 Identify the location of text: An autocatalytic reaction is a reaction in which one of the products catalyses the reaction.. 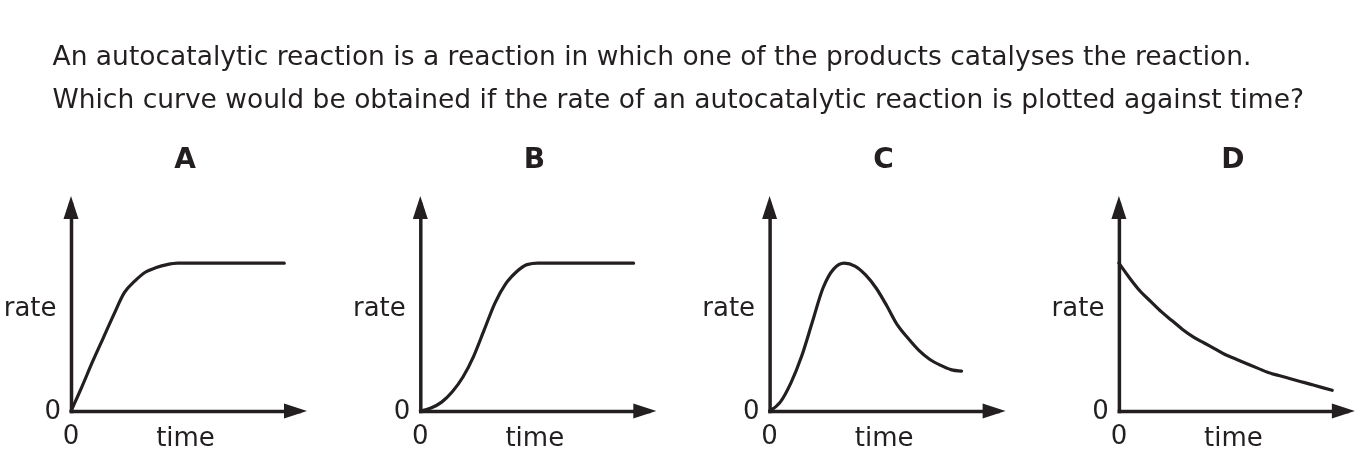
(652, 55).